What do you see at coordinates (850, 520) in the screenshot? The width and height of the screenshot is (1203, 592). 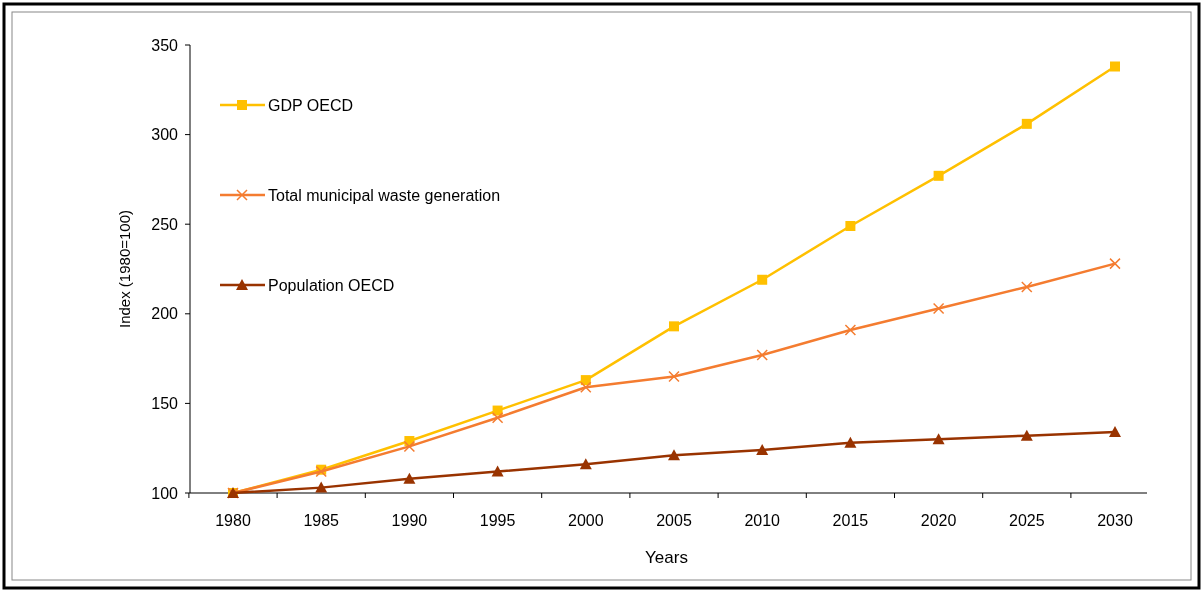 I see `x-tick-label: 2015` at bounding box center [850, 520].